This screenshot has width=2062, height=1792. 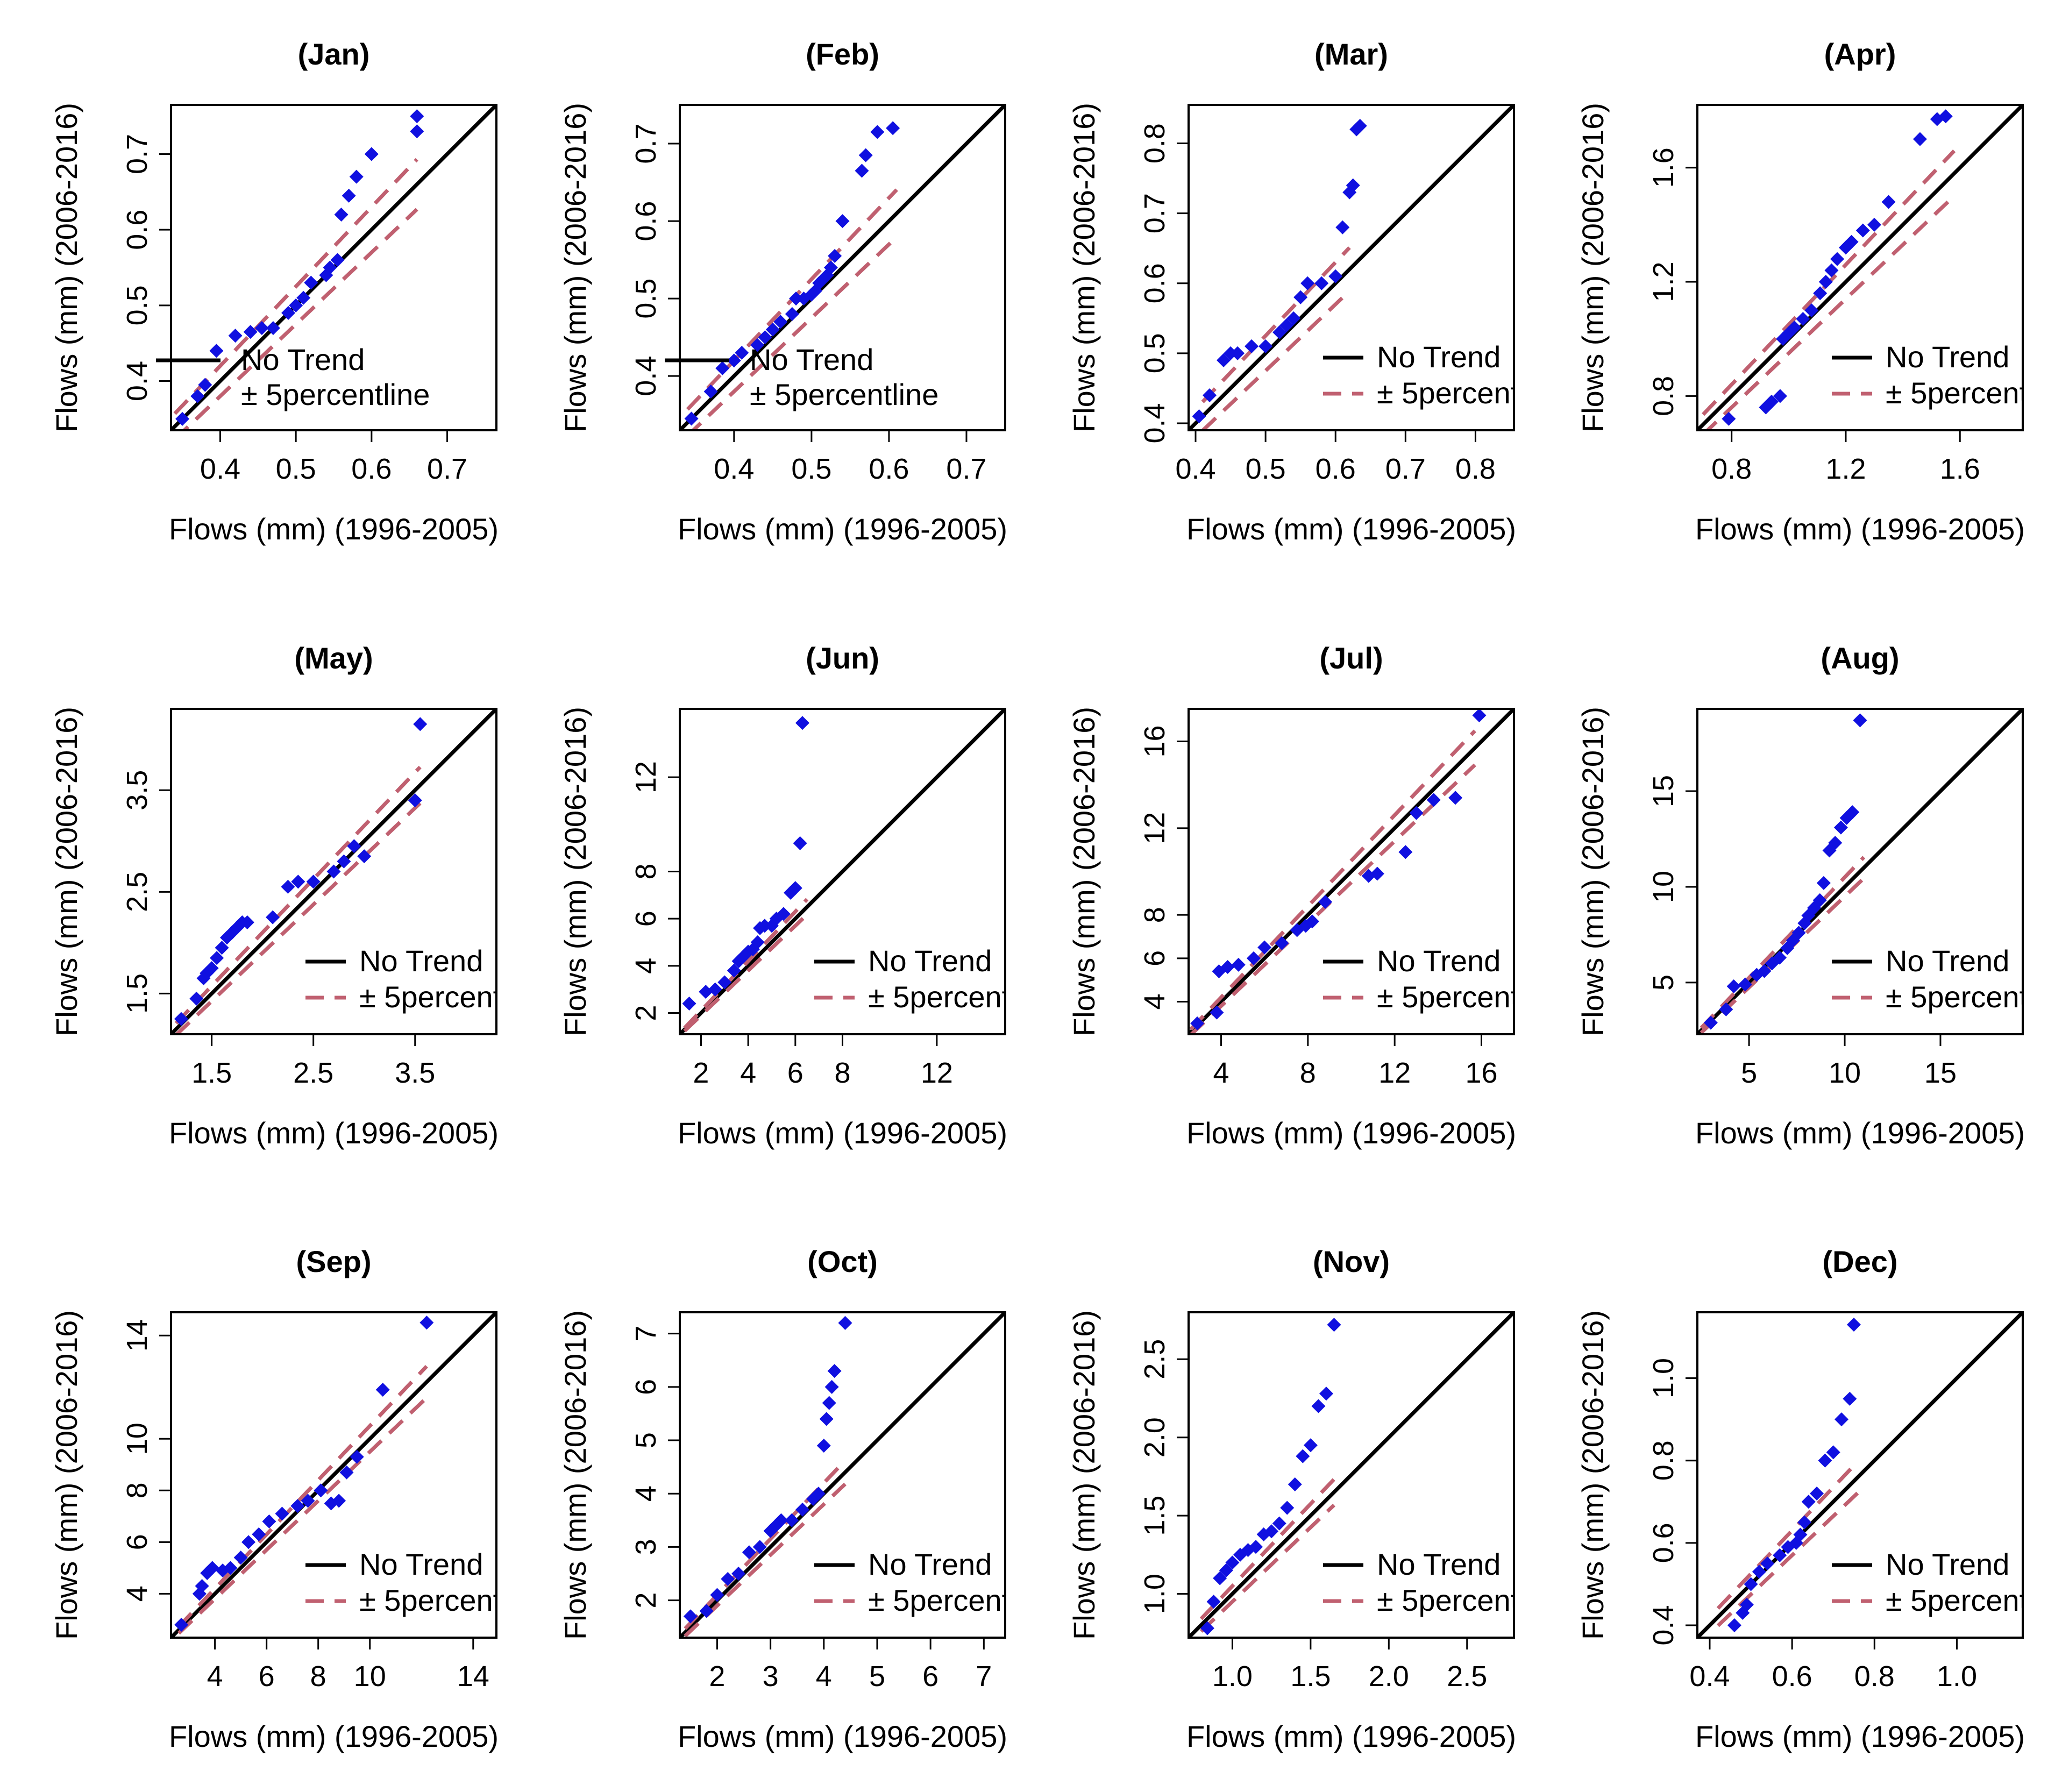 I want to click on panel-title: (Jun), so click(x=842, y=658).